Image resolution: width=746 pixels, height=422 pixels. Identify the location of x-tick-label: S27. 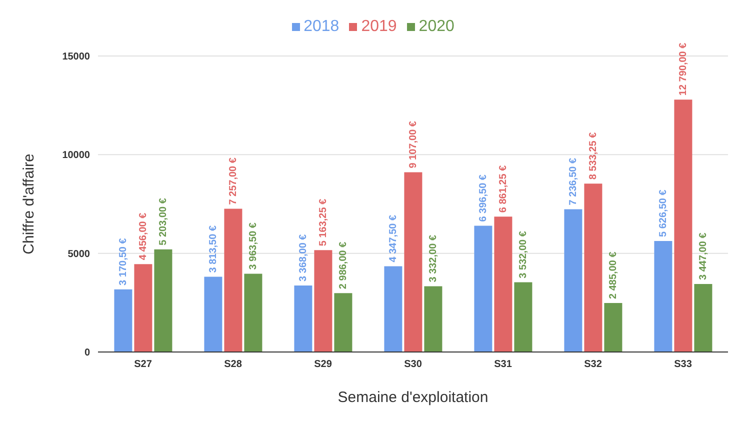
(143, 364).